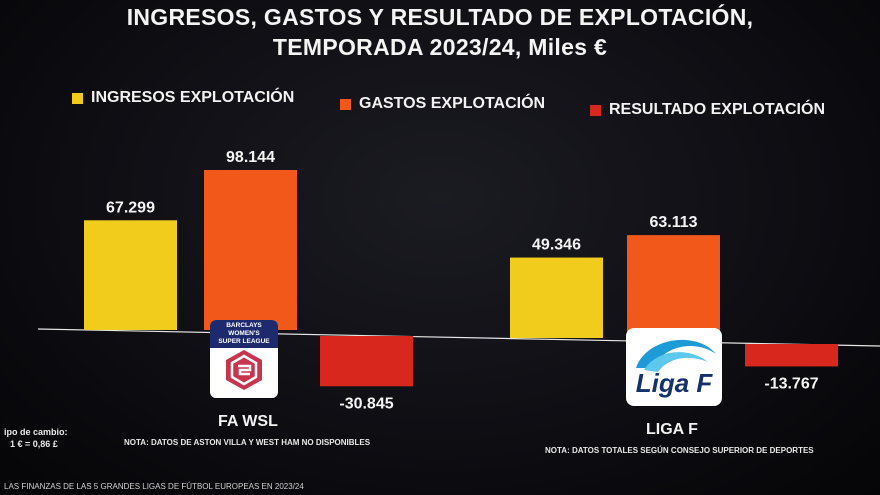  I want to click on legend-label-resultado: RESULTADO EXPLOTACIÓN, so click(717, 109).